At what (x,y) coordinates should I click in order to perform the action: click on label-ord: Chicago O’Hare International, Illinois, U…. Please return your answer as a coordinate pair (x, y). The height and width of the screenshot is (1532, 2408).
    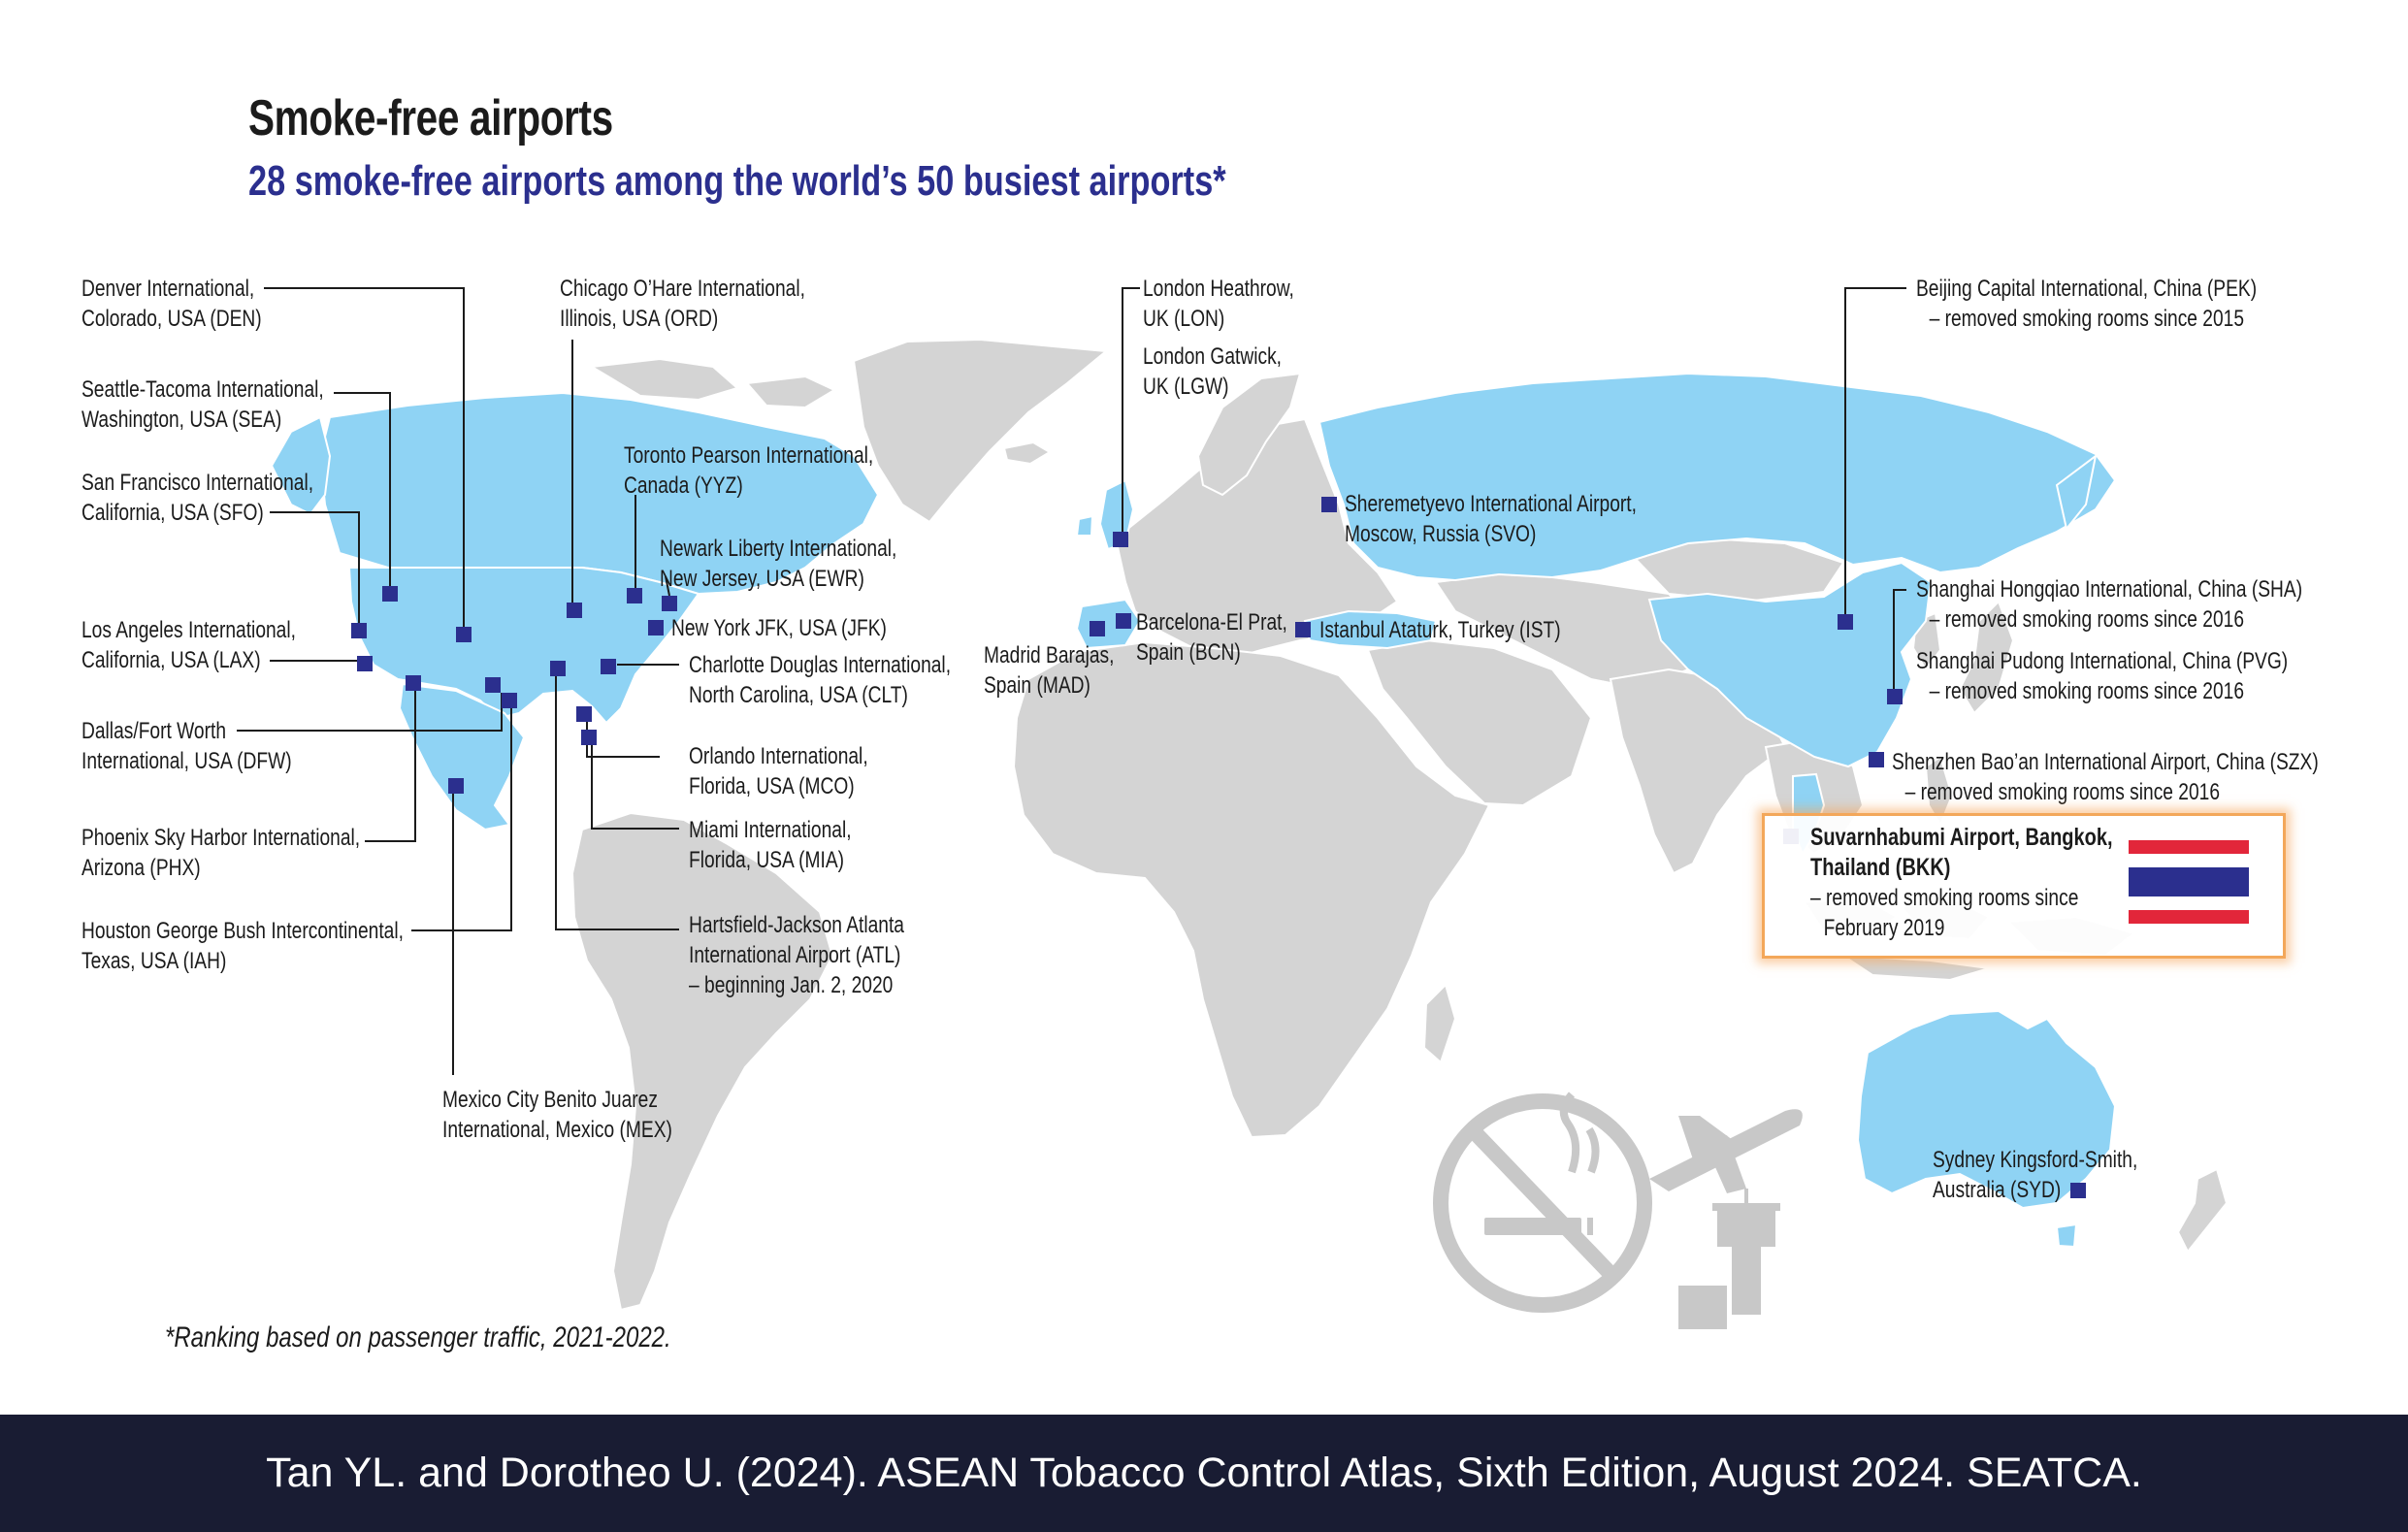
    Looking at the image, I should click on (682, 304).